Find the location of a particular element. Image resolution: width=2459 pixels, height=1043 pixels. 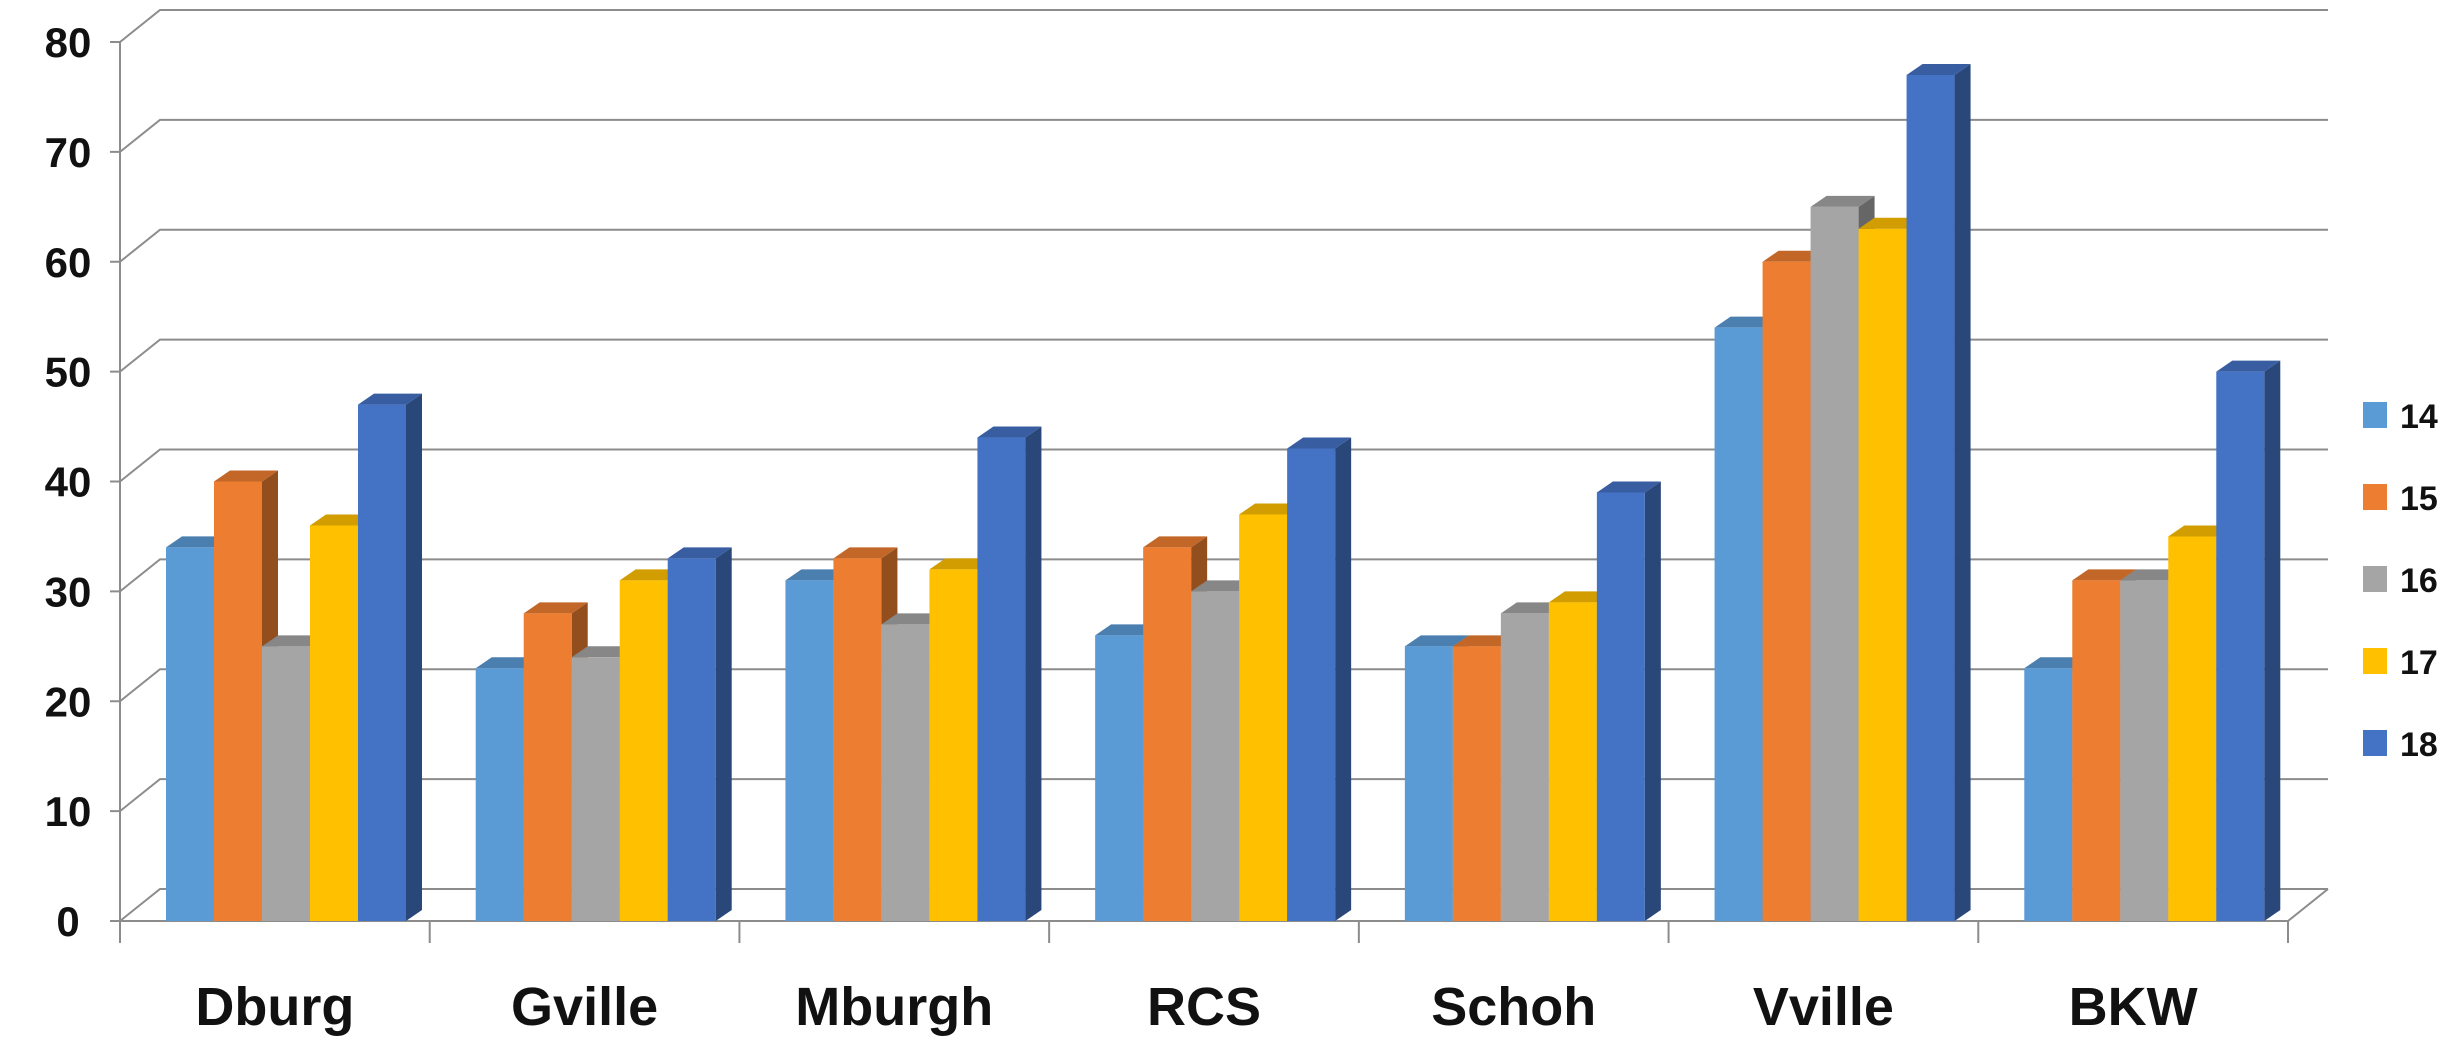

y-tick-label: 10 is located at coordinates (68, 811).